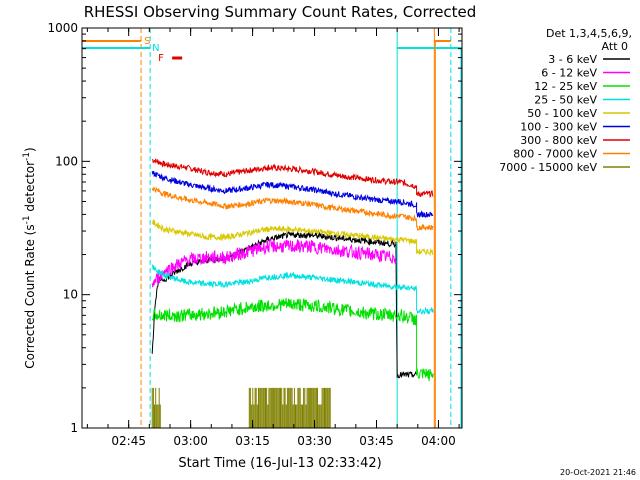 Image resolution: width=640 pixels, height=480 pixels. What do you see at coordinates (190, 441) in the screenshot?
I see `x-tick-label: 03:00` at bounding box center [190, 441].